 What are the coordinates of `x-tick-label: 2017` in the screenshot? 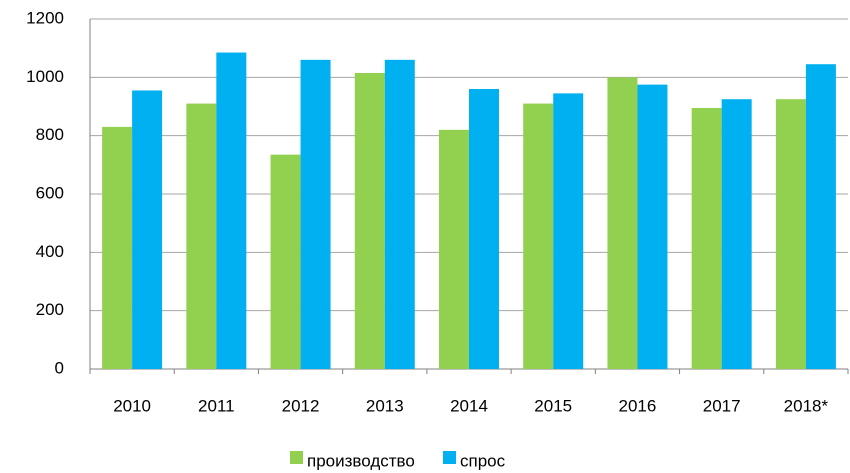 It's located at (722, 405).